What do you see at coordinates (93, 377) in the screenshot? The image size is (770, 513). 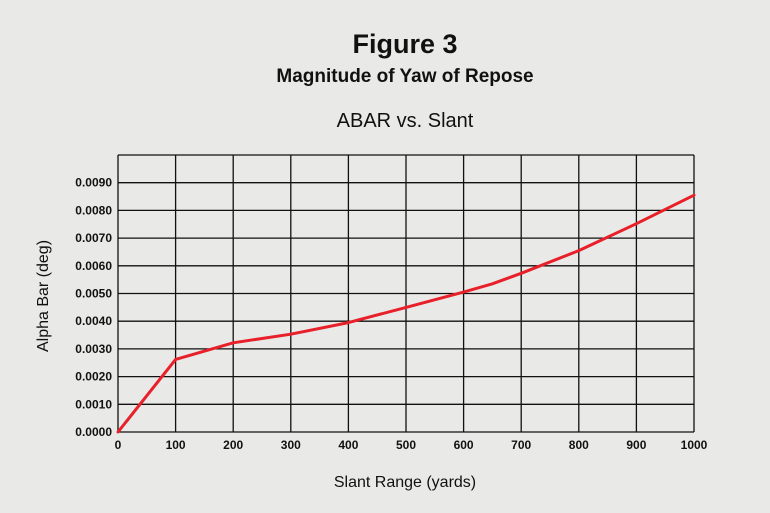 I see `y-tick-label: 0.0020` at bounding box center [93, 377].